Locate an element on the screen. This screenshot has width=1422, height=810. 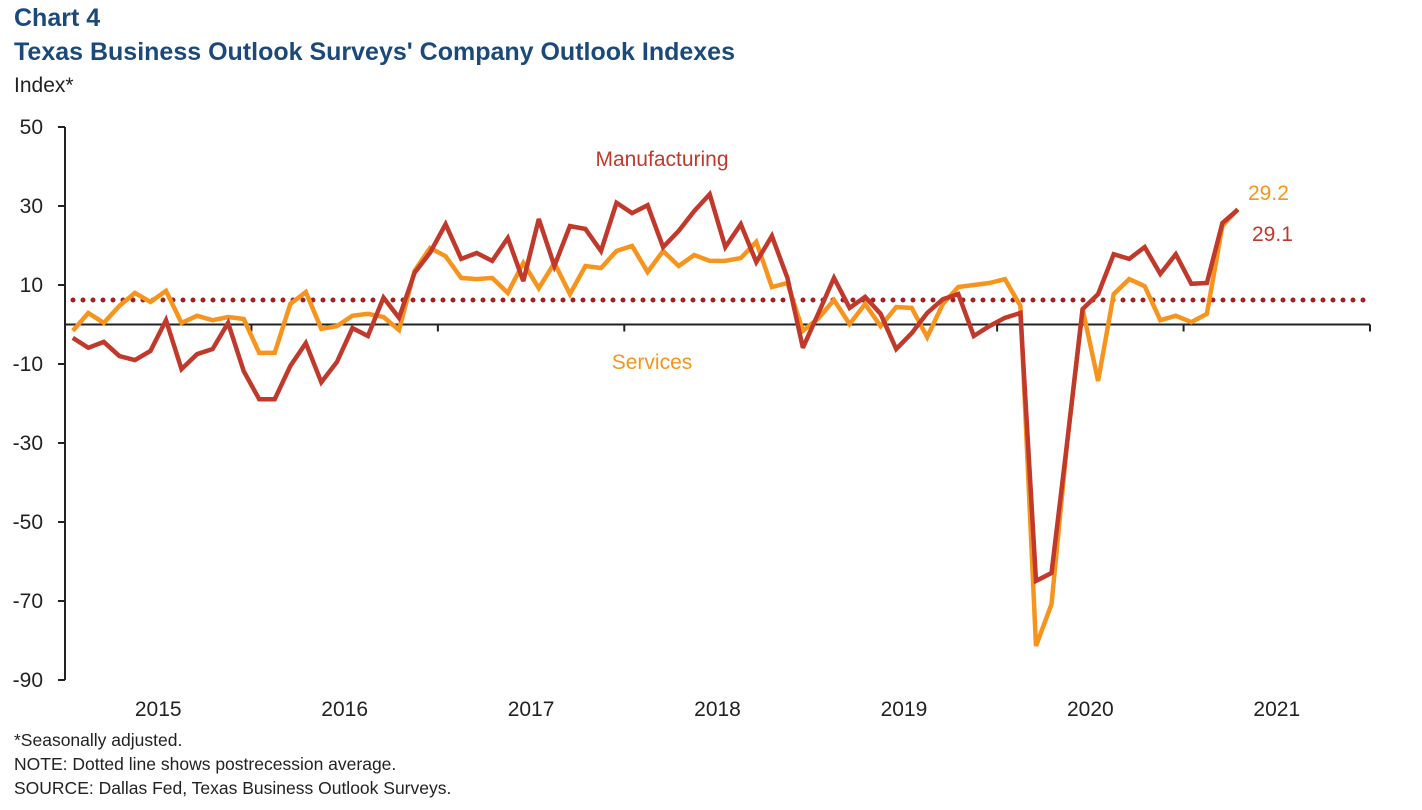
y-tick-label: -30 is located at coordinates (28, 443).